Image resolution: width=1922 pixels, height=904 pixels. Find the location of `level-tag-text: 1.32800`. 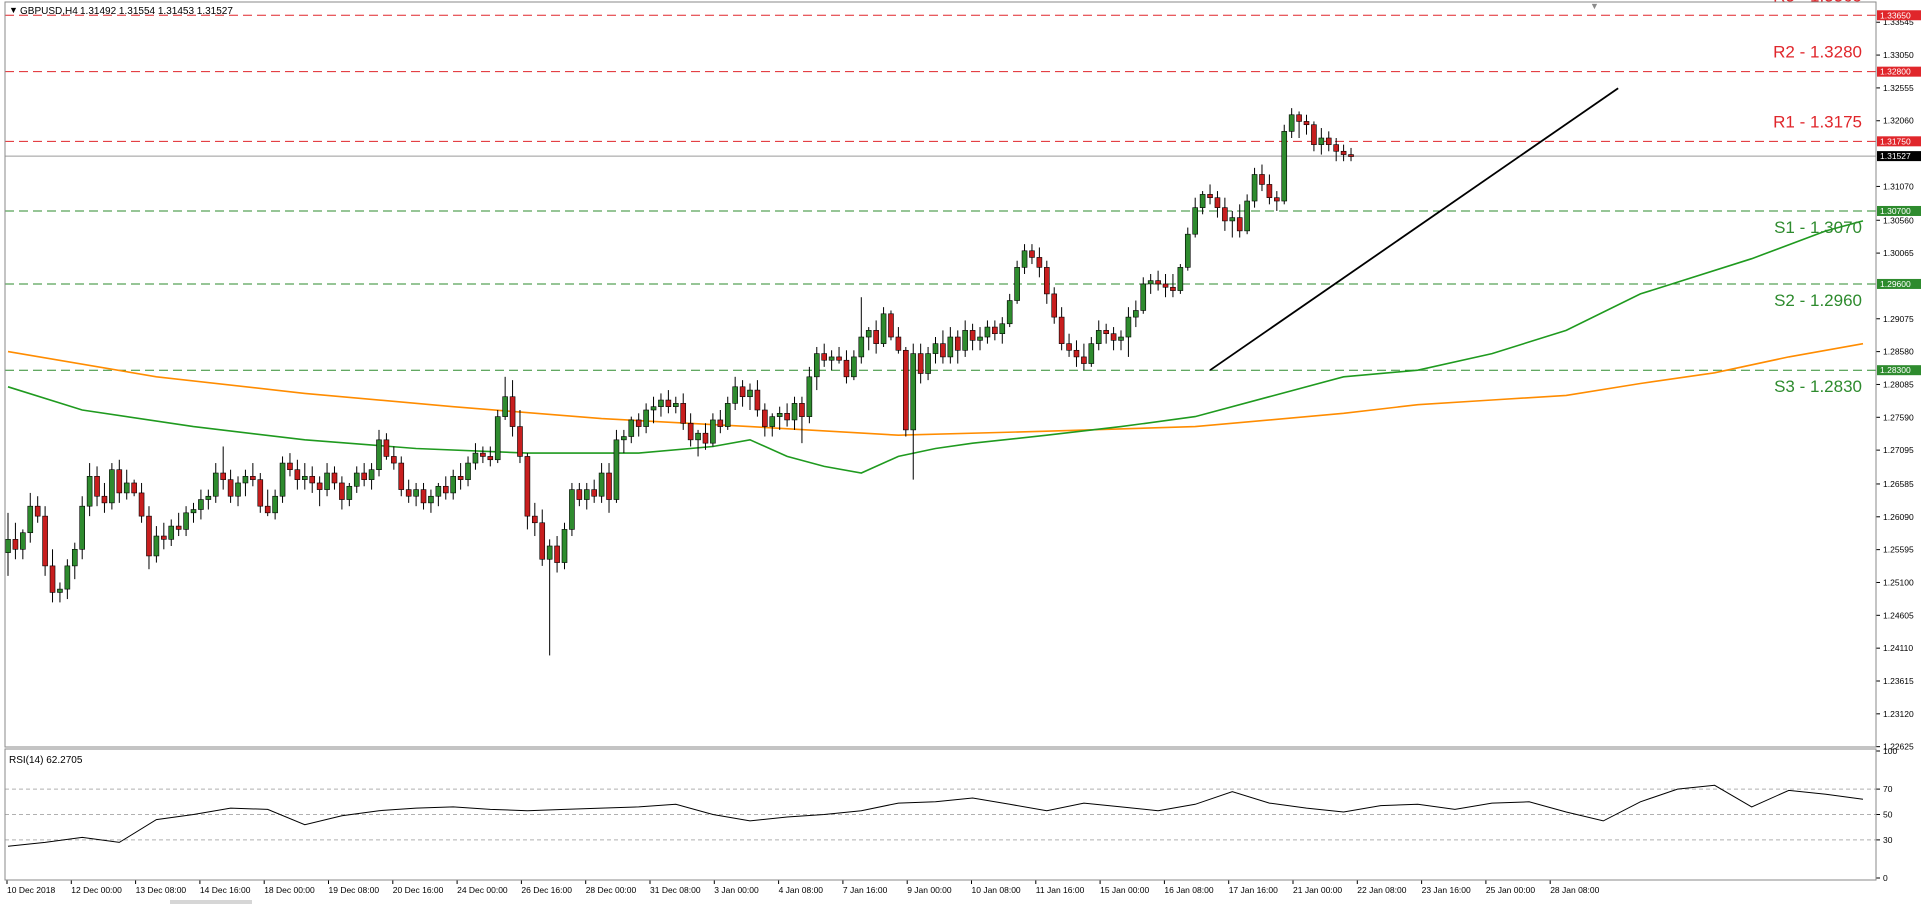

level-tag-text: 1.32800 is located at coordinates (1895, 72).